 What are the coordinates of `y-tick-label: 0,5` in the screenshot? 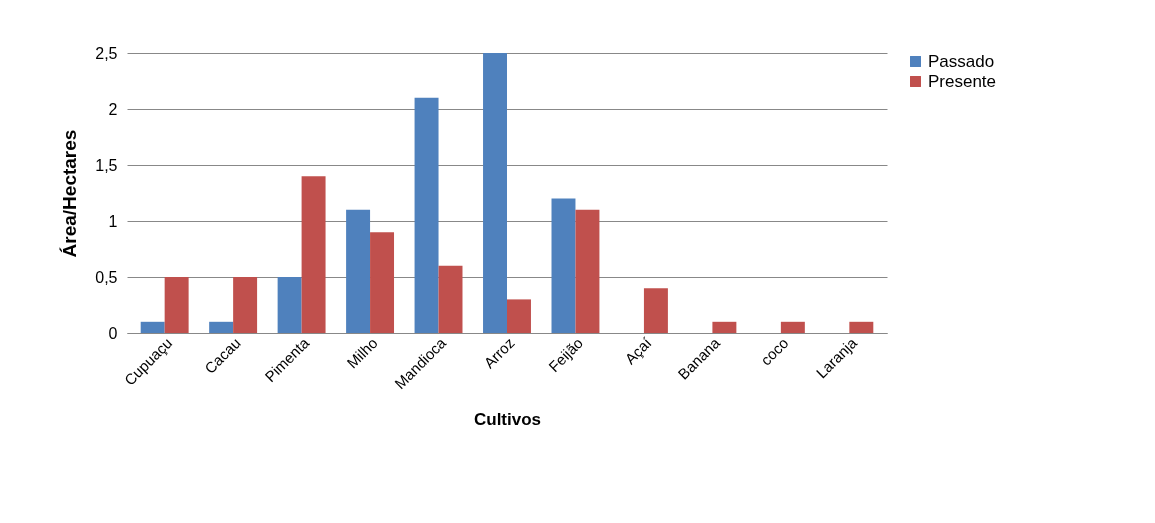 It's located at (106, 277).